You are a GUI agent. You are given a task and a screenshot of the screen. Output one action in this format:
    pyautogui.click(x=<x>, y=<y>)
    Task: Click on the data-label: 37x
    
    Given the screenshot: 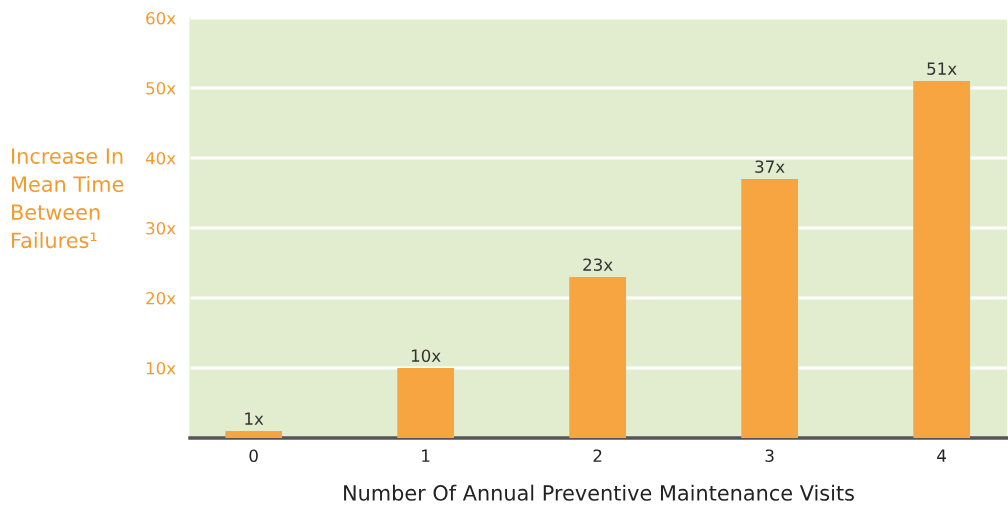 What is the action you would take?
    pyautogui.click(x=770, y=166)
    